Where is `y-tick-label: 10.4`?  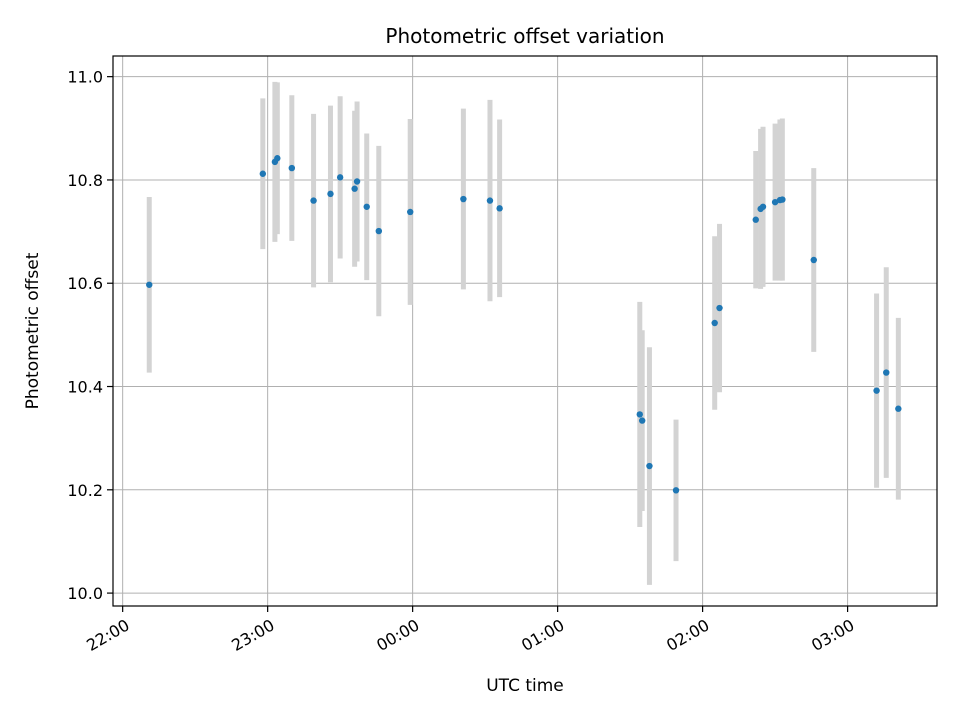 y-tick-label: 10.4 is located at coordinates (85, 387).